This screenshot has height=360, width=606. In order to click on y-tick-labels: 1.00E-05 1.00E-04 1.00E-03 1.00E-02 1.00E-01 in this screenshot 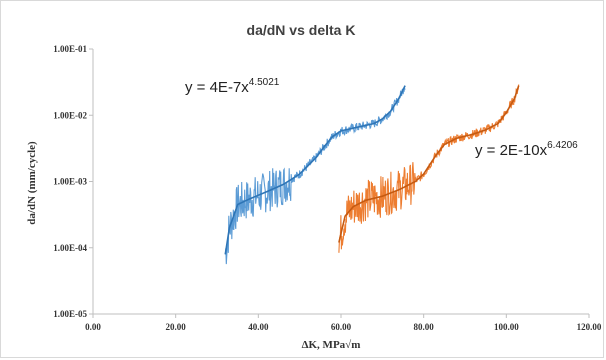, I will do `click(70, 181)`.